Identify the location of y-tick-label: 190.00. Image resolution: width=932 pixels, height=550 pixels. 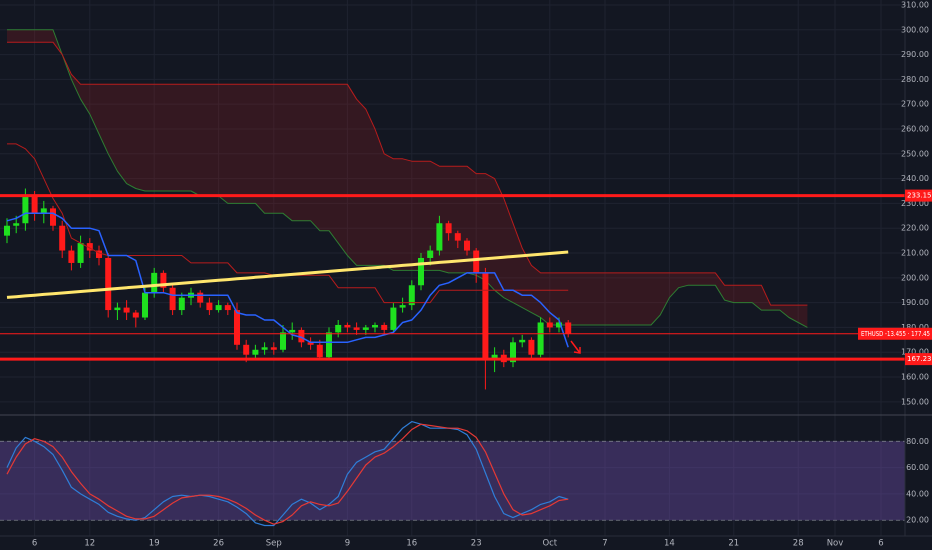
(915, 302).